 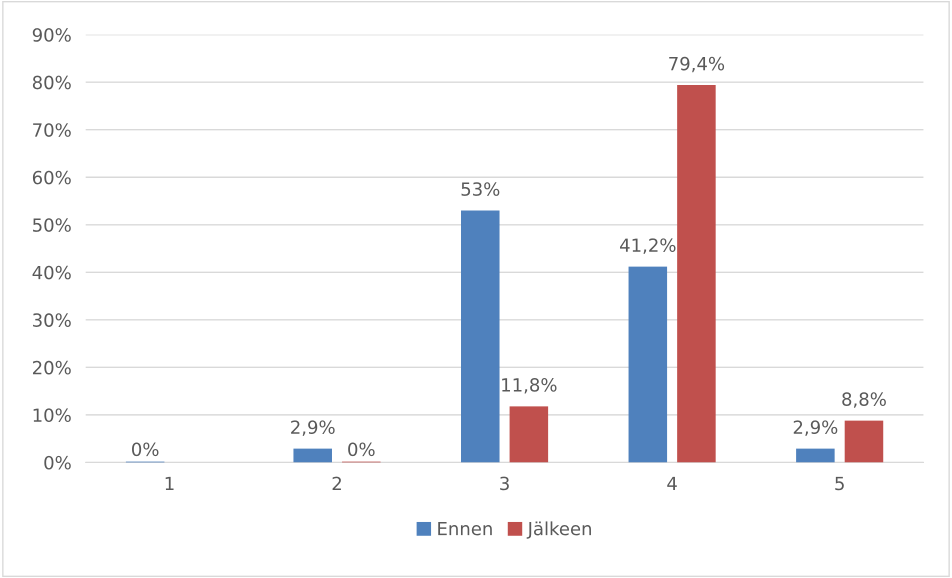 I want to click on y-tick-label: 20%, so click(x=51, y=367).